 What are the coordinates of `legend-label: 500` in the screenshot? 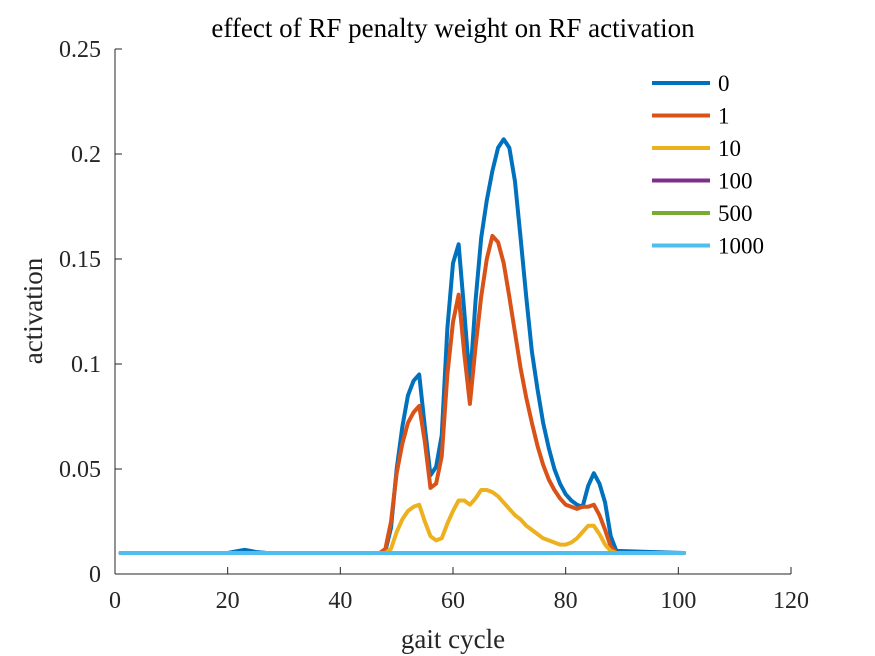 It's located at (735, 213).